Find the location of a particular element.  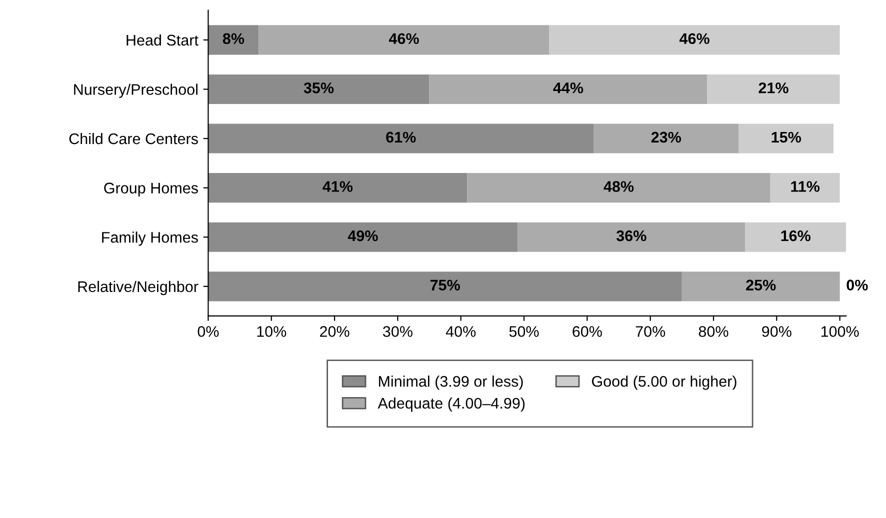

y-tick-label: Child Care Centers is located at coordinates (133, 138).